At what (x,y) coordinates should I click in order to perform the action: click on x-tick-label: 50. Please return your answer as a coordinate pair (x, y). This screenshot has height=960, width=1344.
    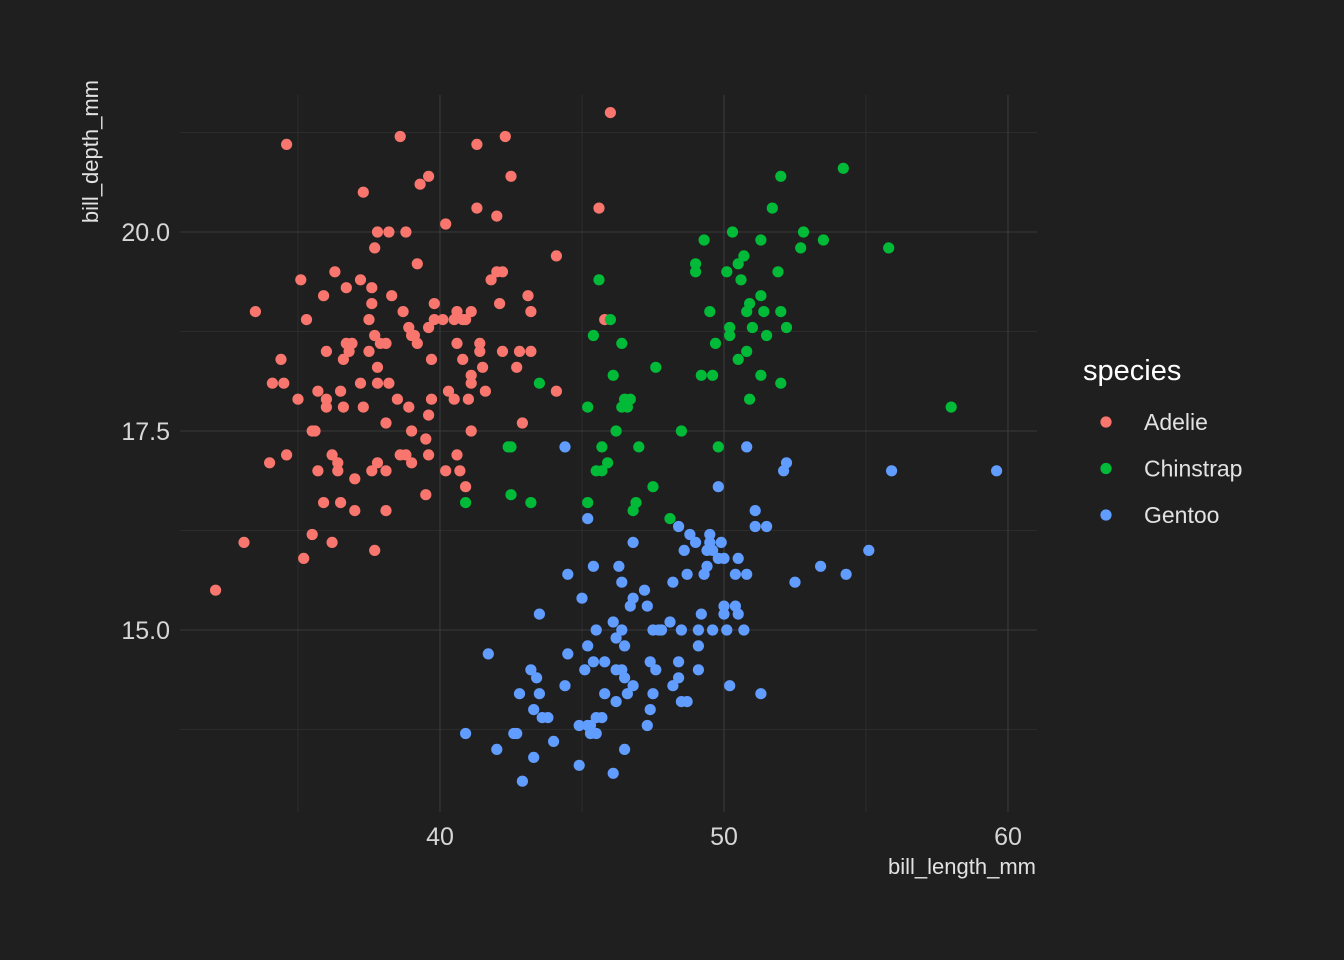
    Looking at the image, I should click on (724, 837).